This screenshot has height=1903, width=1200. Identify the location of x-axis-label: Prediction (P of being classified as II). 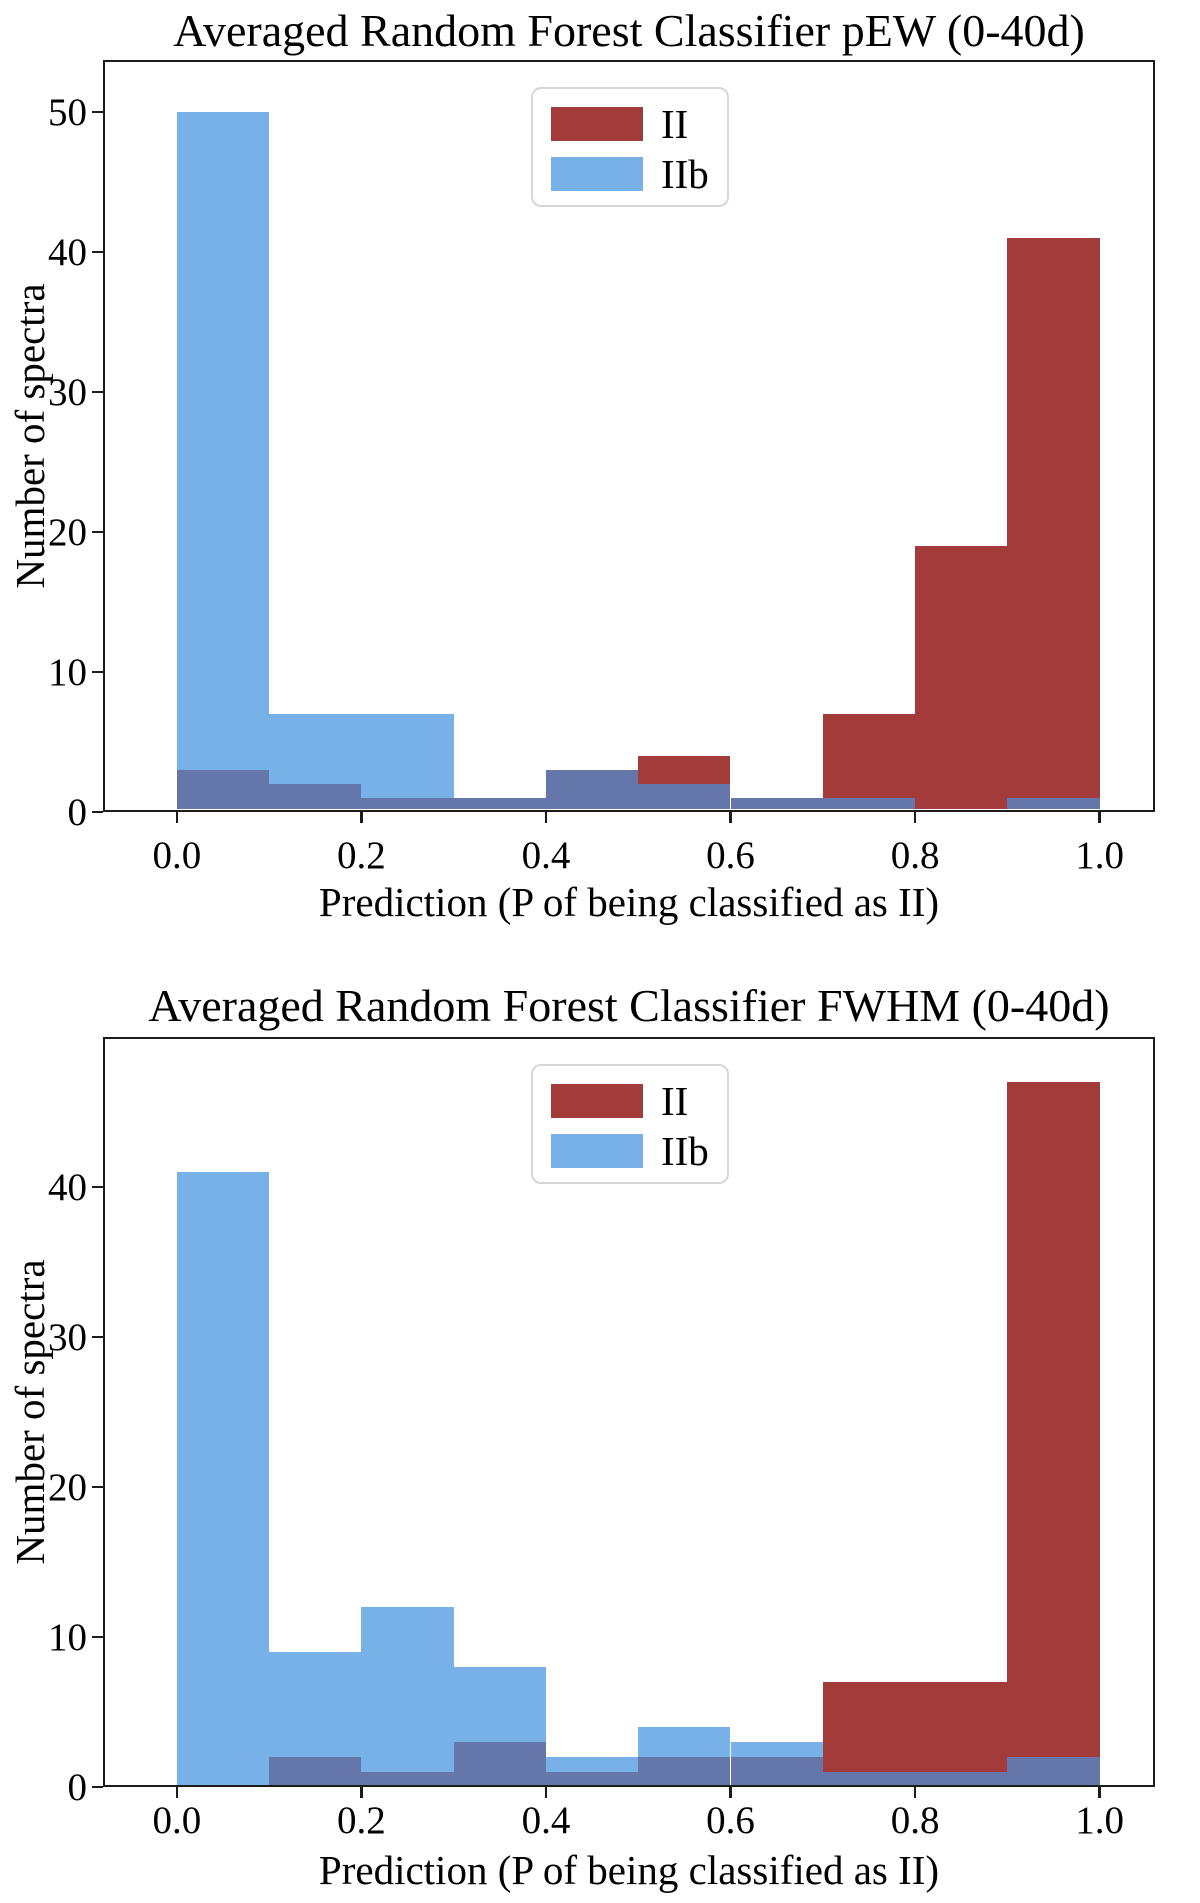
(629, 902).